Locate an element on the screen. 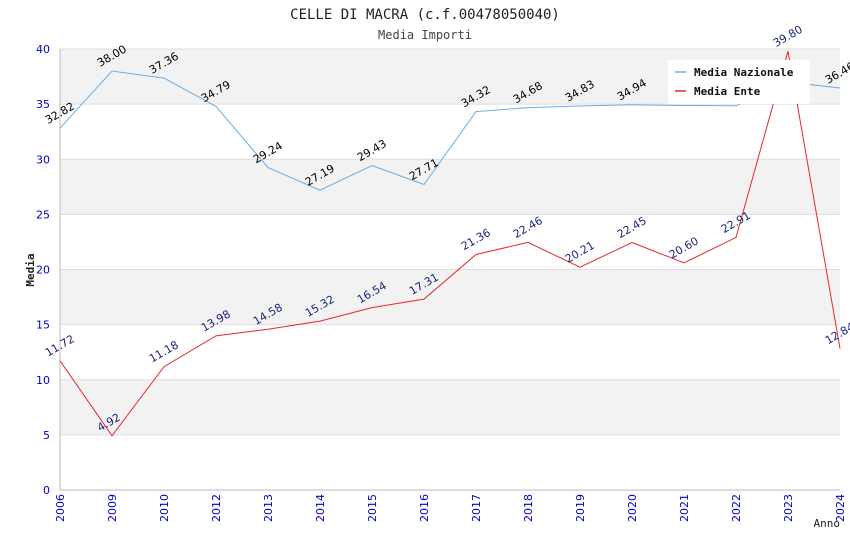  x-tick-label-2023: 2023 is located at coordinates (788, 508).